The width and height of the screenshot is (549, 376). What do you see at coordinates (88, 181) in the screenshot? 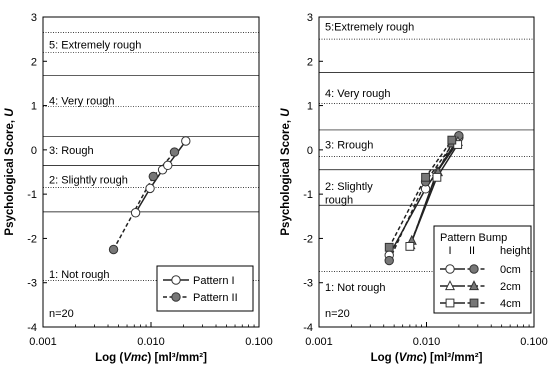
I see `category-label: 2: Slightly rough` at bounding box center [88, 181].